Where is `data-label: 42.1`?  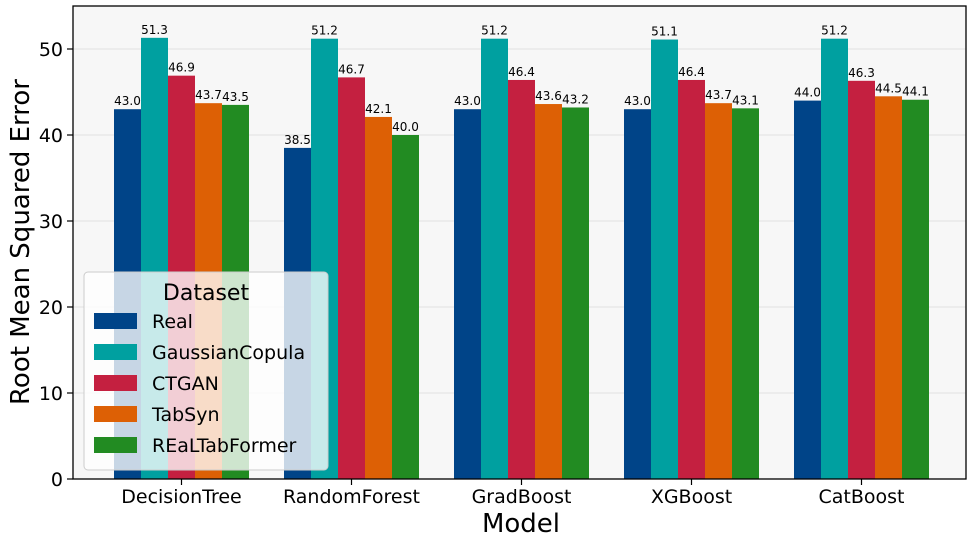
data-label: 42.1 is located at coordinates (378, 109).